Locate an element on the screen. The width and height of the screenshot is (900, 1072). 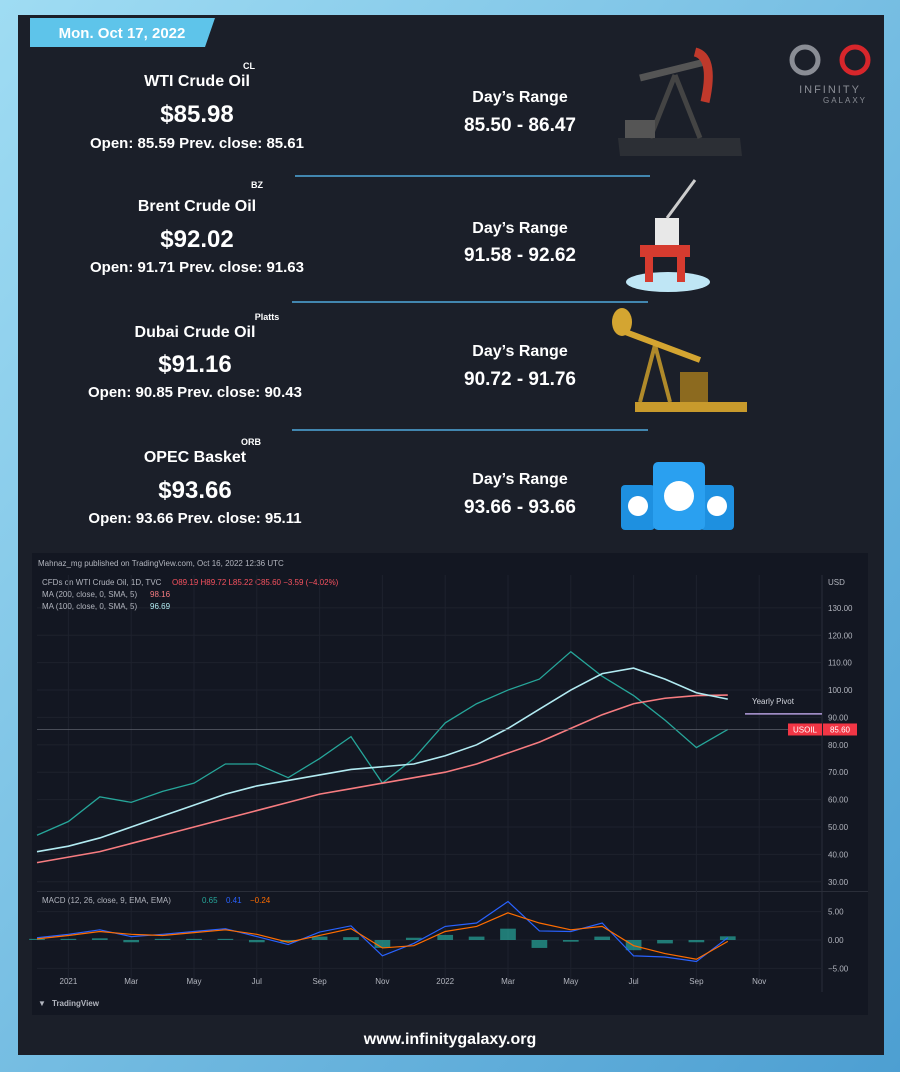
range: 93.66 - 93.66 is located at coordinates (520, 507).